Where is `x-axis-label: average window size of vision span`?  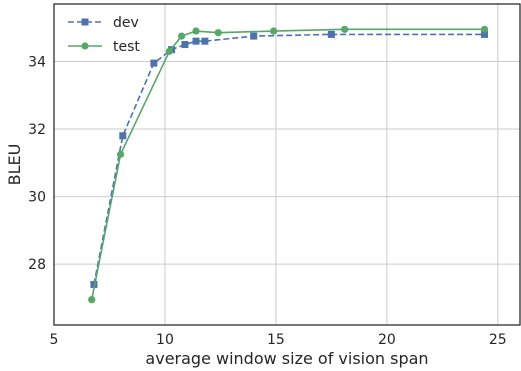
x-axis-label: average window size of vision span is located at coordinates (286, 358).